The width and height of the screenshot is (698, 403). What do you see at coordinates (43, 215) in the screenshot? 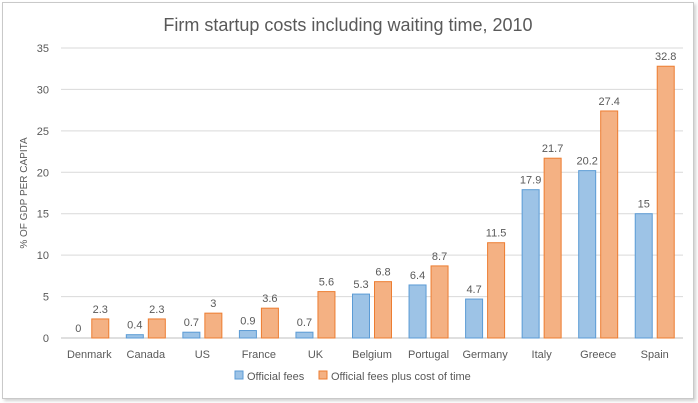
I see `y-tick-label: 15` at bounding box center [43, 215].